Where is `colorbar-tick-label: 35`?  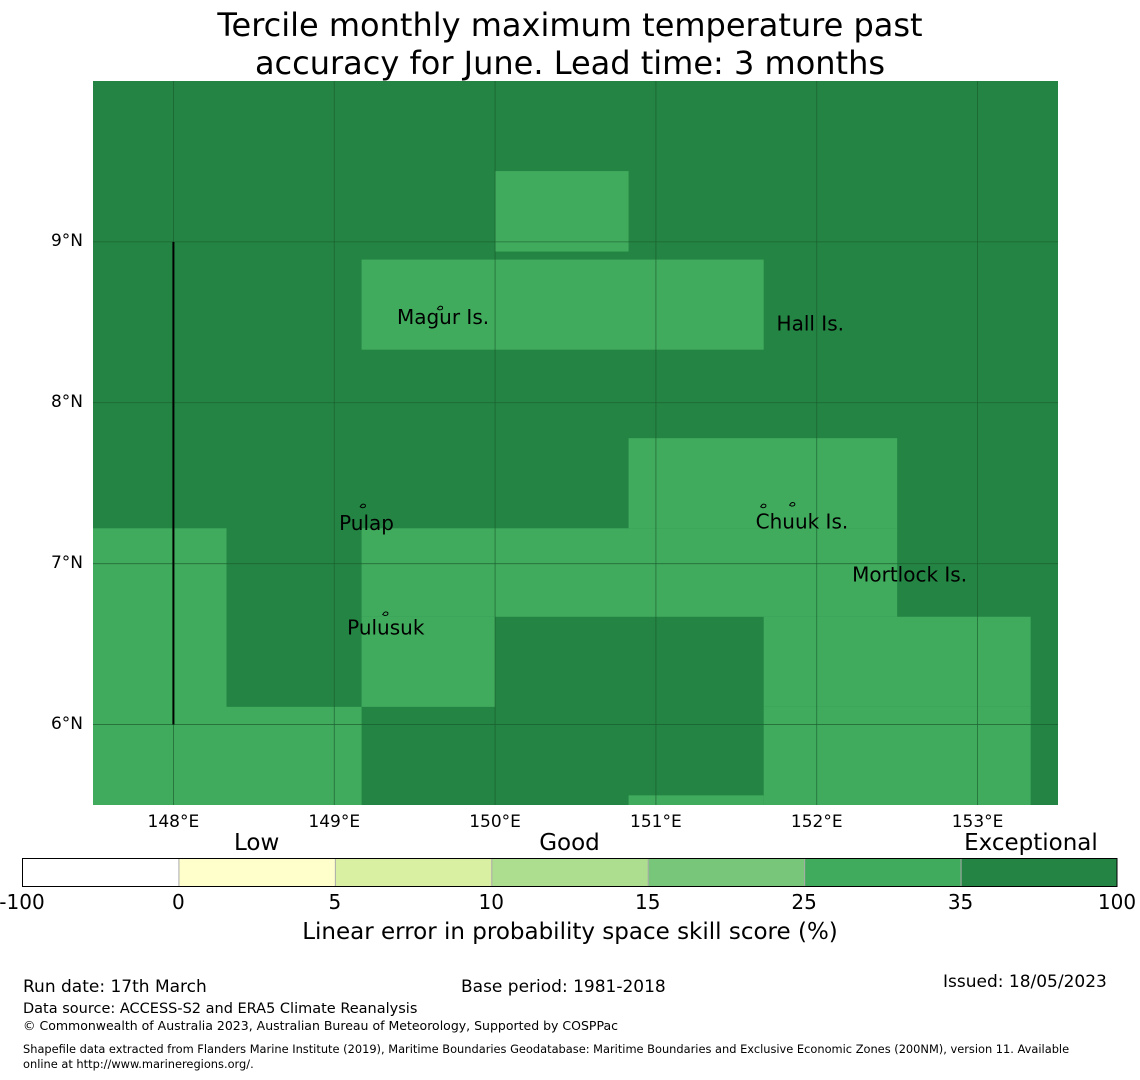 colorbar-tick-label: 35 is located at coordinates (960, 902).